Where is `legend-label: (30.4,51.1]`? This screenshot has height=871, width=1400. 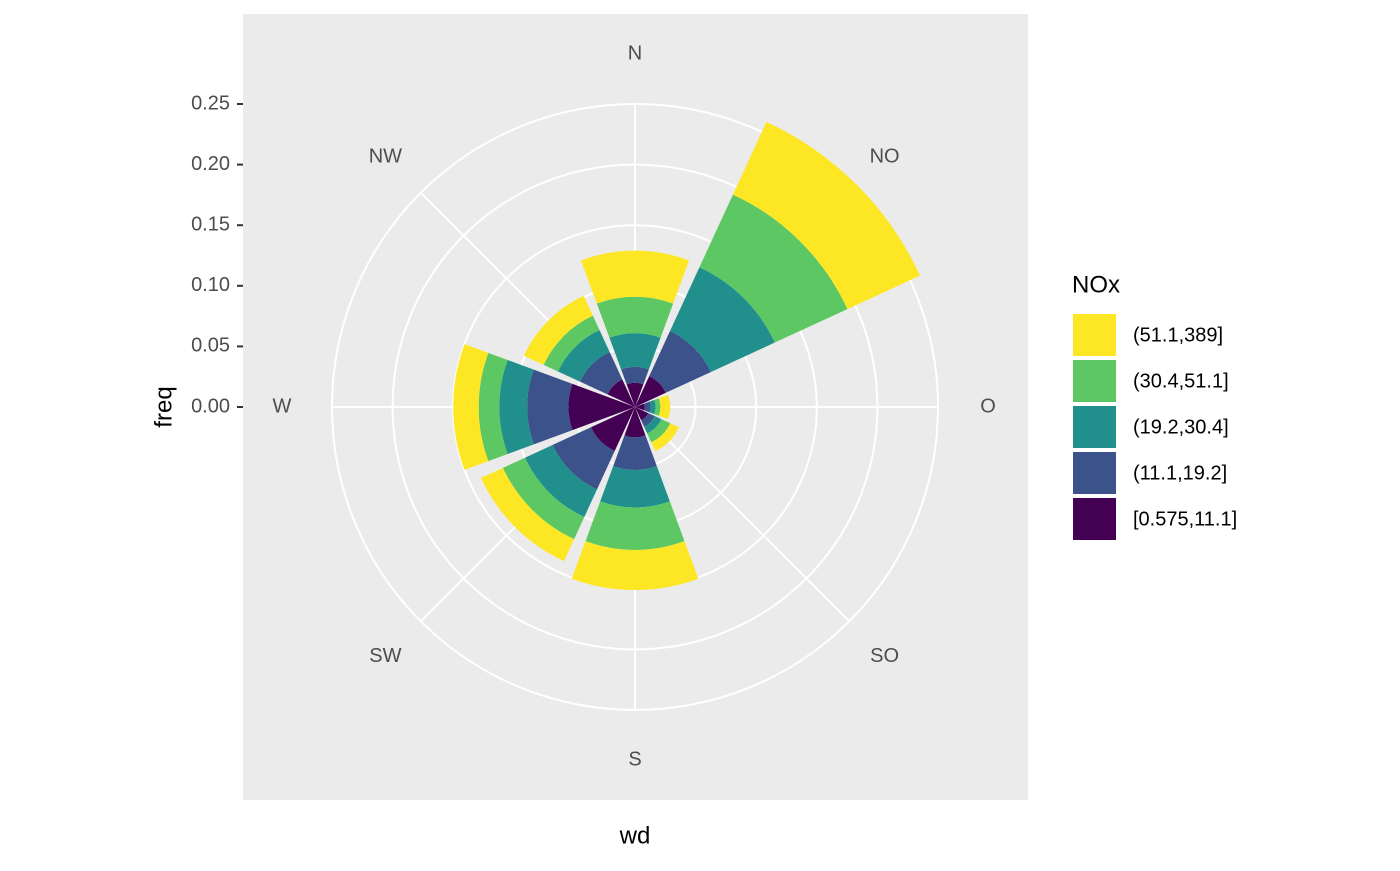 legend-label: (30.4,51.1] is located at coordinates (1181, 381).